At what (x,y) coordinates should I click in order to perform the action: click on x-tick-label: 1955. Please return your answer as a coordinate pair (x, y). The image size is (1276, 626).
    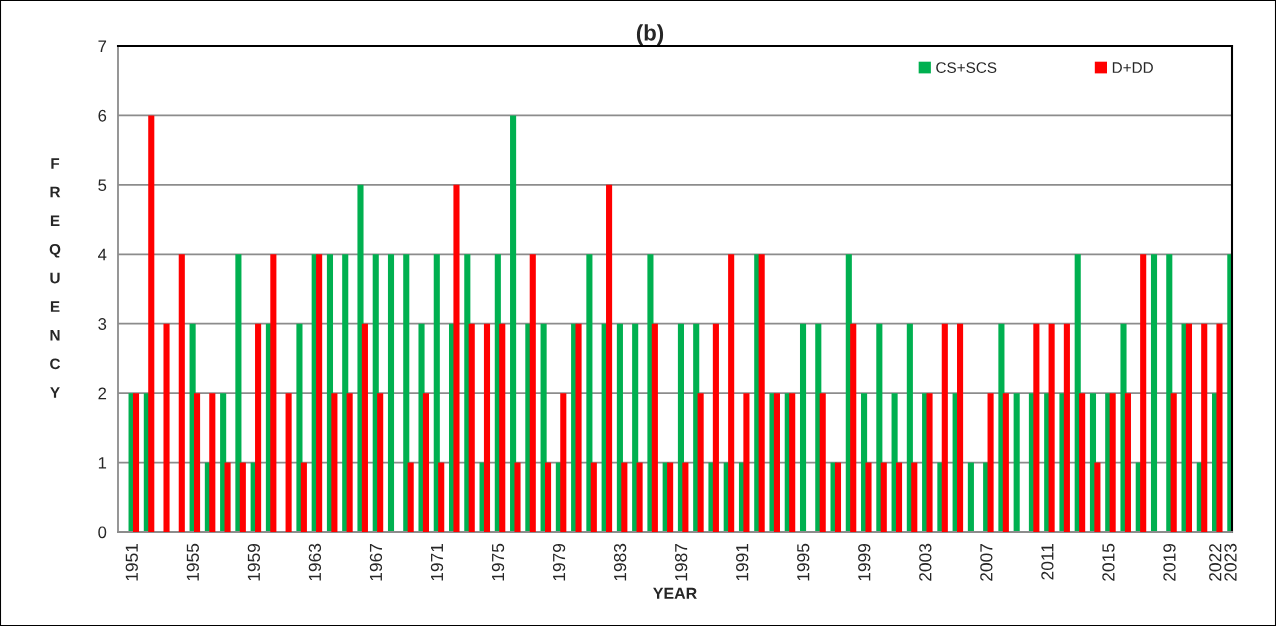
    Looking at the image, I should click on (192, 562).